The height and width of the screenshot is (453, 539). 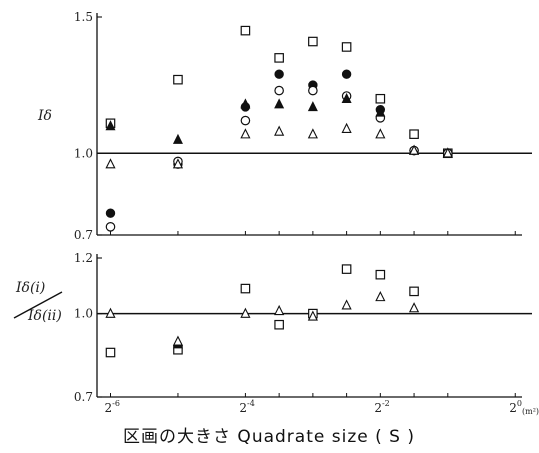 What do you see at coordinates (83, 397) in the screenshot?
I see `panel2-y-tick-label: 0.7` at bounding box center [83, 397].